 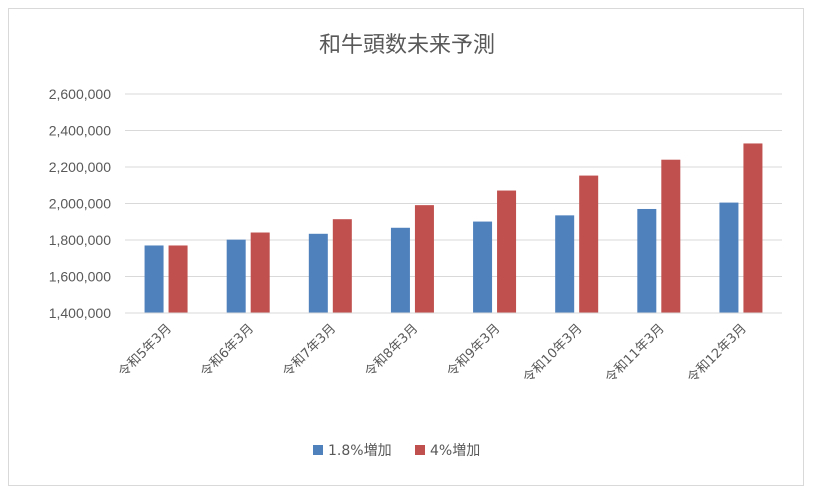 What do you see at coordinates (80, 277) in the screenshot?
I see `y-tick-label: 1,600,000` at bounding box center [80, 277].